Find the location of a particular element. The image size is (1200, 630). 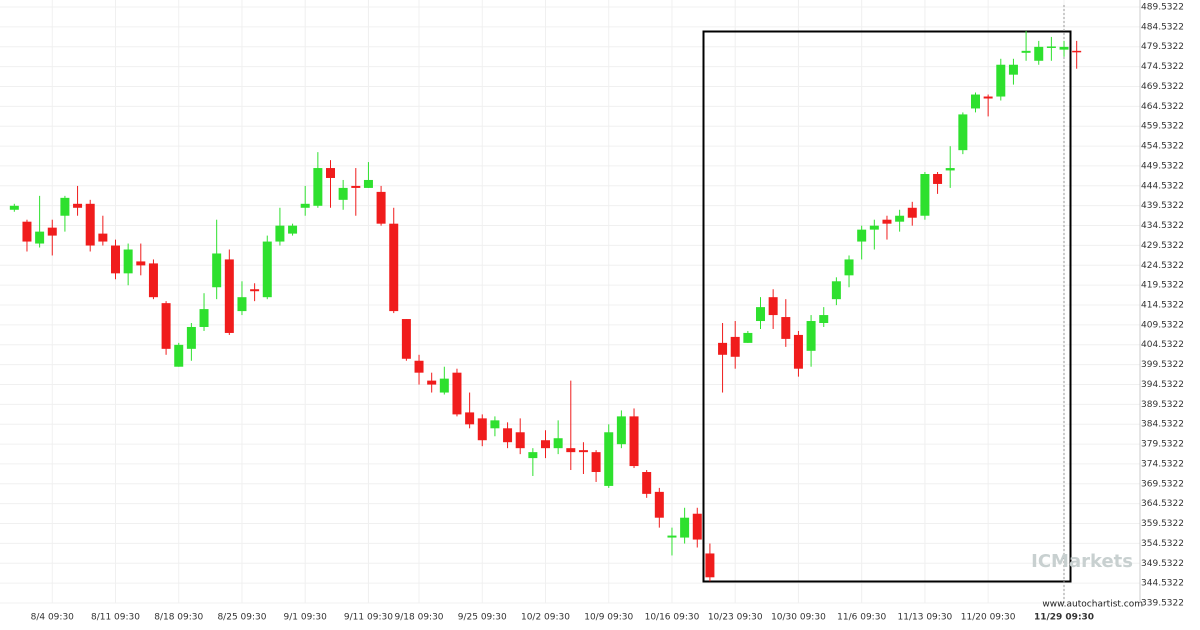

x-tick-label: 11/29 09:30 is located at coordinates (1064, 618).